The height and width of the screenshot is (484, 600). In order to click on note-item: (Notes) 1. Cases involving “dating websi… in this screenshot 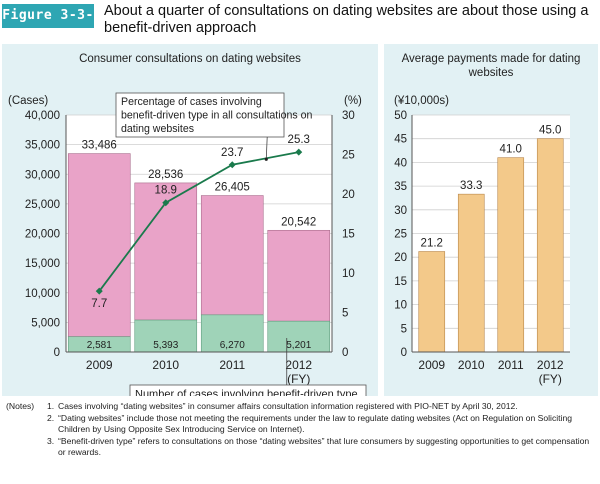, I will do `click(301, 407)`.